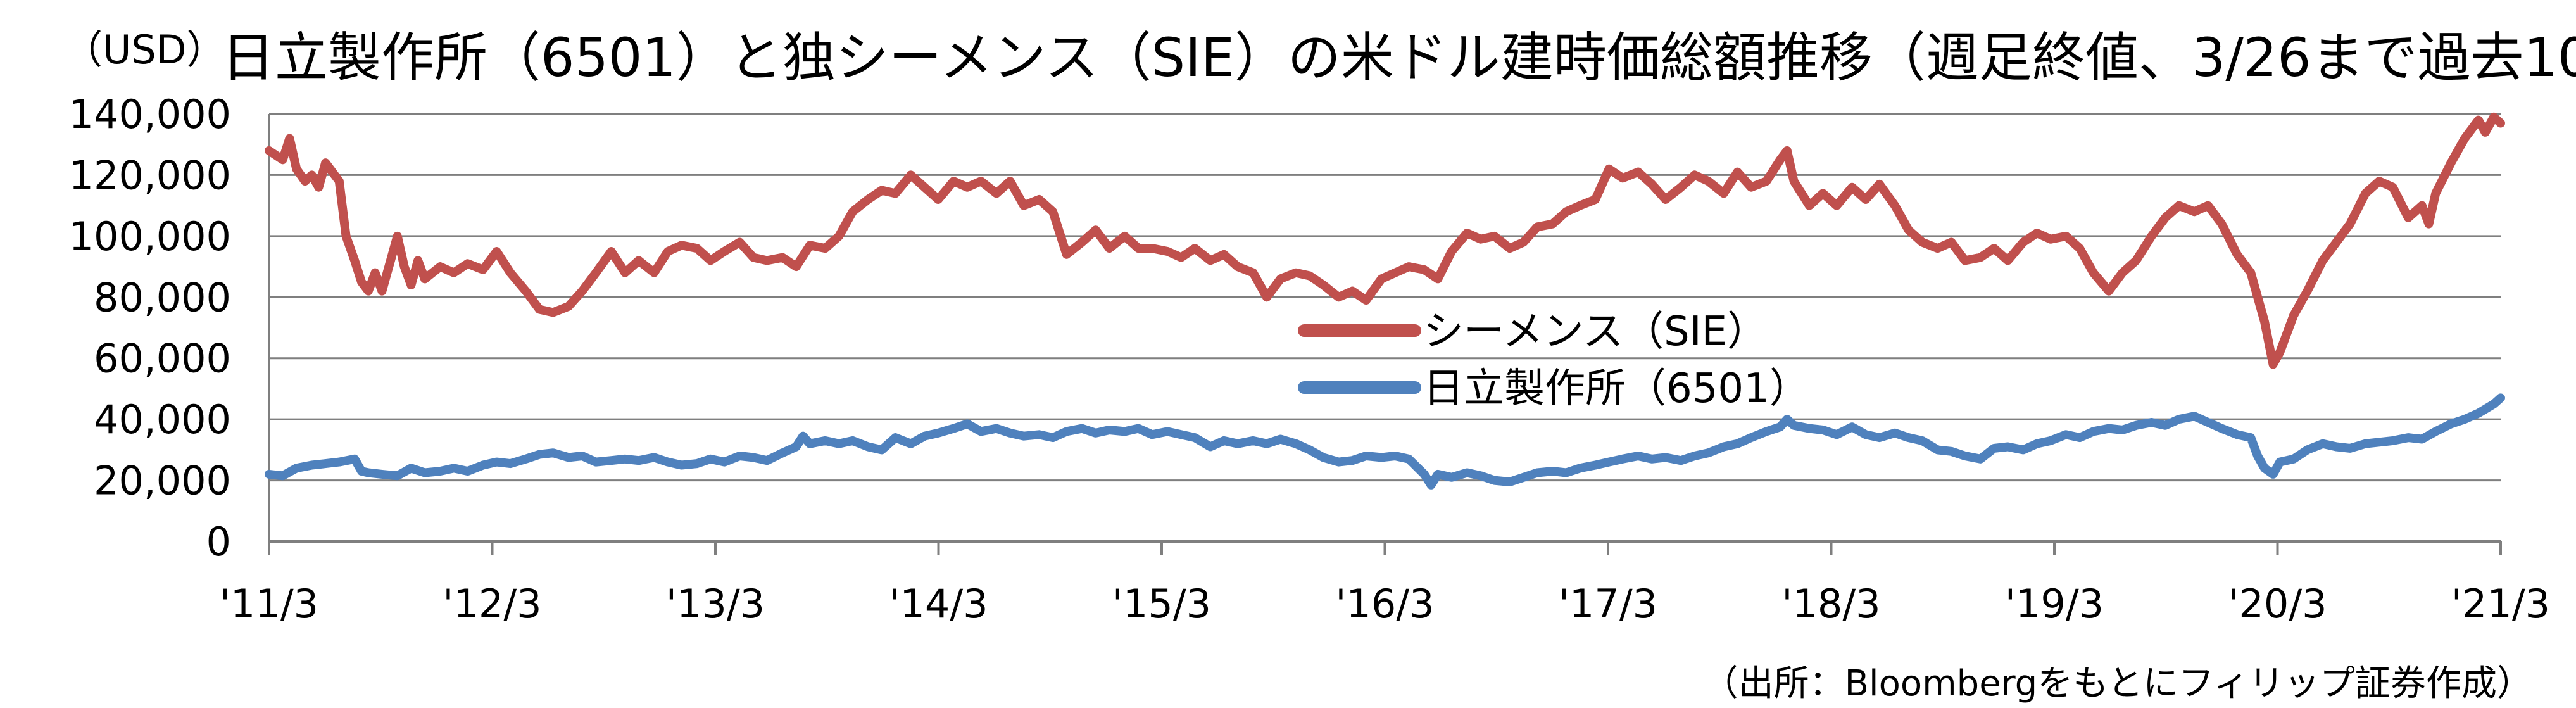 This screenshot has height=708, width=2576. What do you see at coordinates (2117, 684) in the screenshot?
I see `source-note: （出所：Bloombergをもとにフィリップ証券作成）` at bounding box center [2117, 684].